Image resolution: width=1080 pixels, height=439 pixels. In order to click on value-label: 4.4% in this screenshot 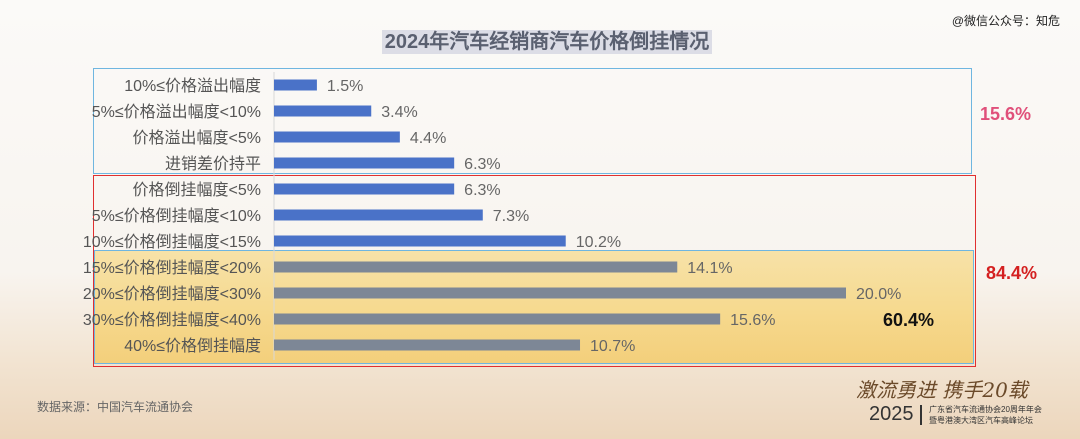, I will do `click(428, 138)`.